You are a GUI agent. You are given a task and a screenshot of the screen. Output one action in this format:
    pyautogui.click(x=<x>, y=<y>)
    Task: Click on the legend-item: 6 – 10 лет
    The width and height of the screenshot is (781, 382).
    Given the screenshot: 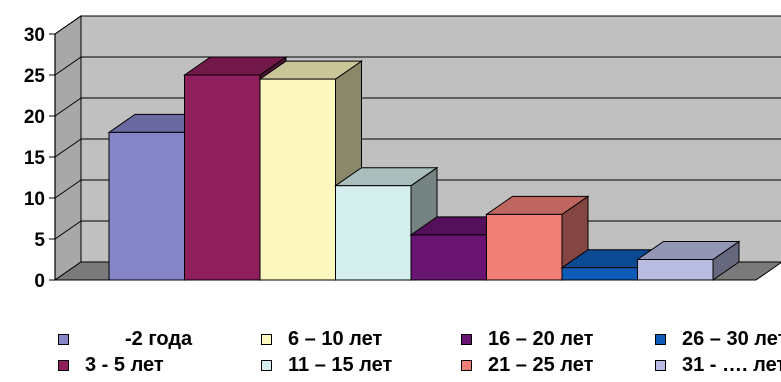 What is the action you would take?
    pyautogui.click(x=321, y=339)
    